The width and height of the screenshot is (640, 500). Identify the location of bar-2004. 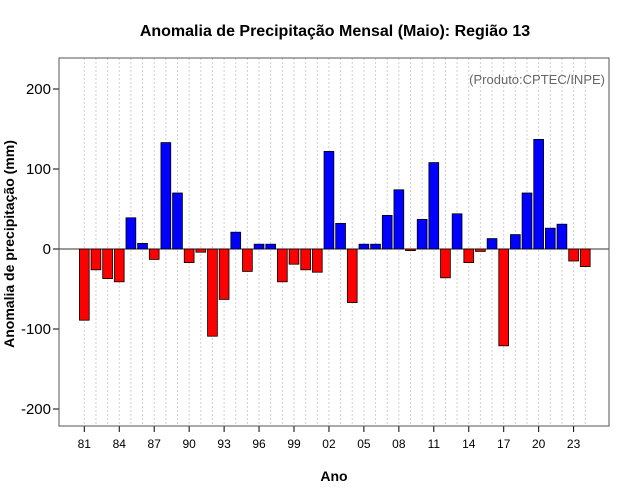
(352, 275).